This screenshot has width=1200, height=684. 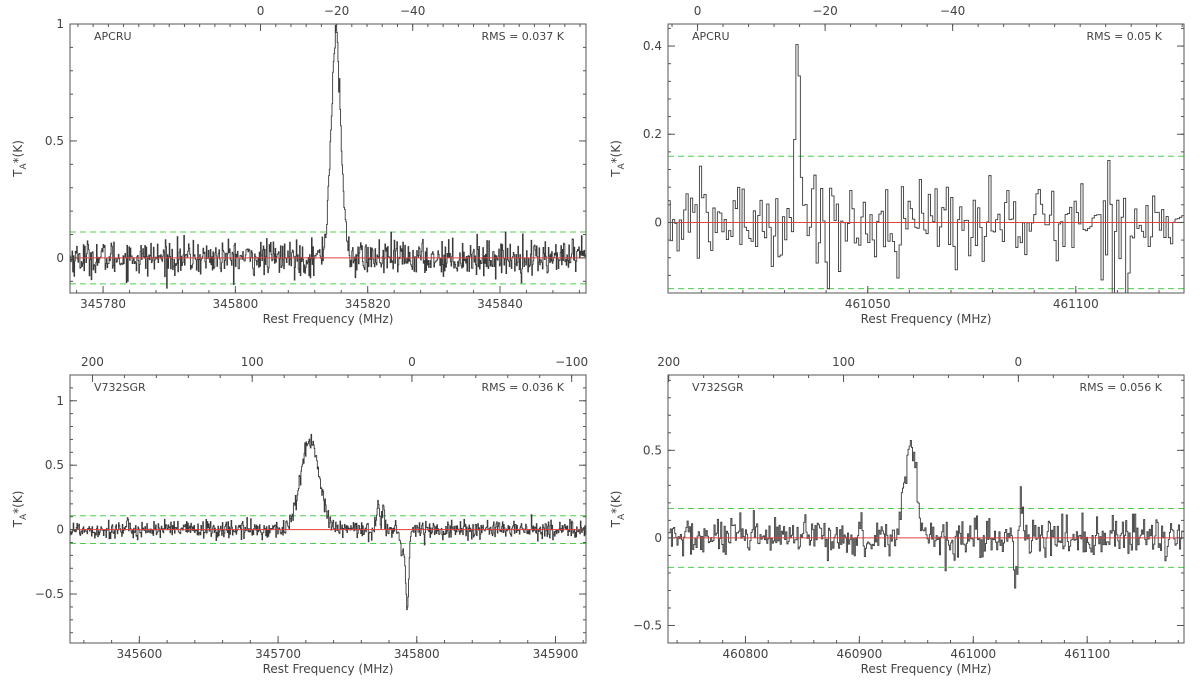 I want to click on x-tick-label: 461050, so click(x=868, y=304).